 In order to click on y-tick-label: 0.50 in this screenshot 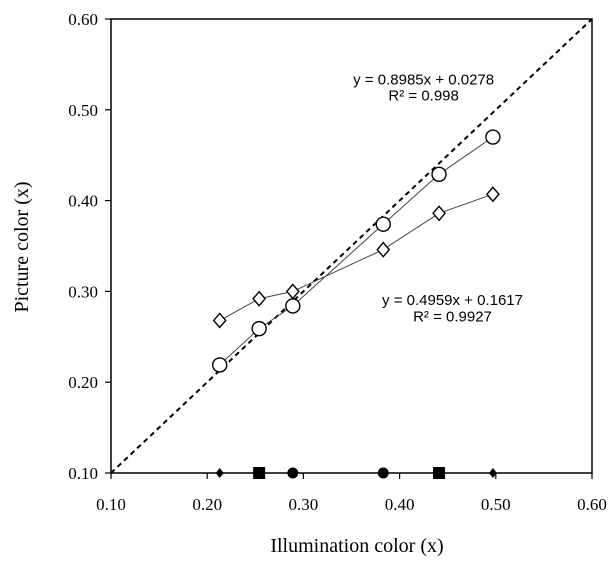, I will do `click(83, 110)`.